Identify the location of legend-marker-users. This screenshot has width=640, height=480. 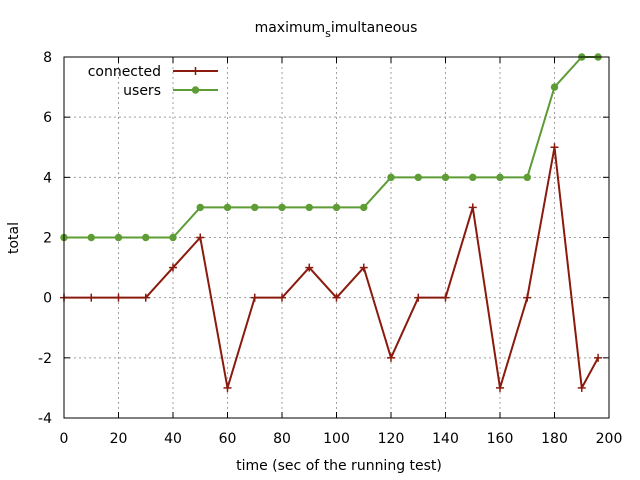
(195, 90).